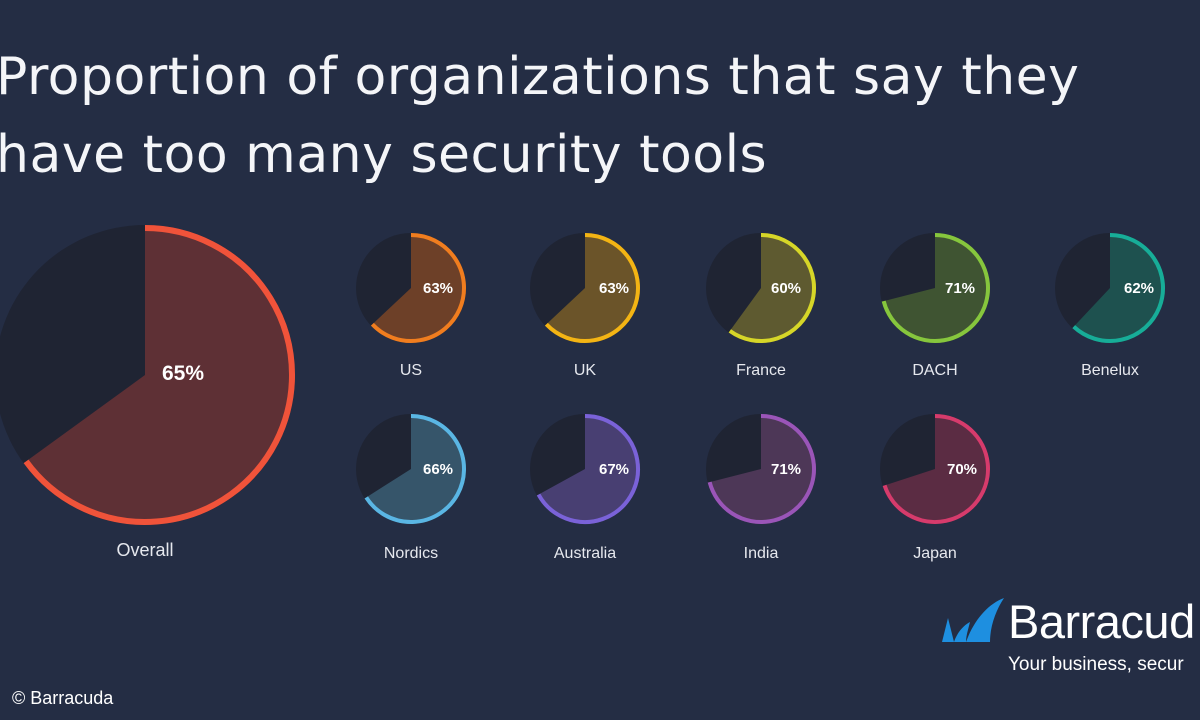 The height and width of the screenshot is (720, 1200). What do you see at coordinates (144, 550) in the screenshot?
I see `pie-category-label-overall: Overall` at bounding box center [144, 550].